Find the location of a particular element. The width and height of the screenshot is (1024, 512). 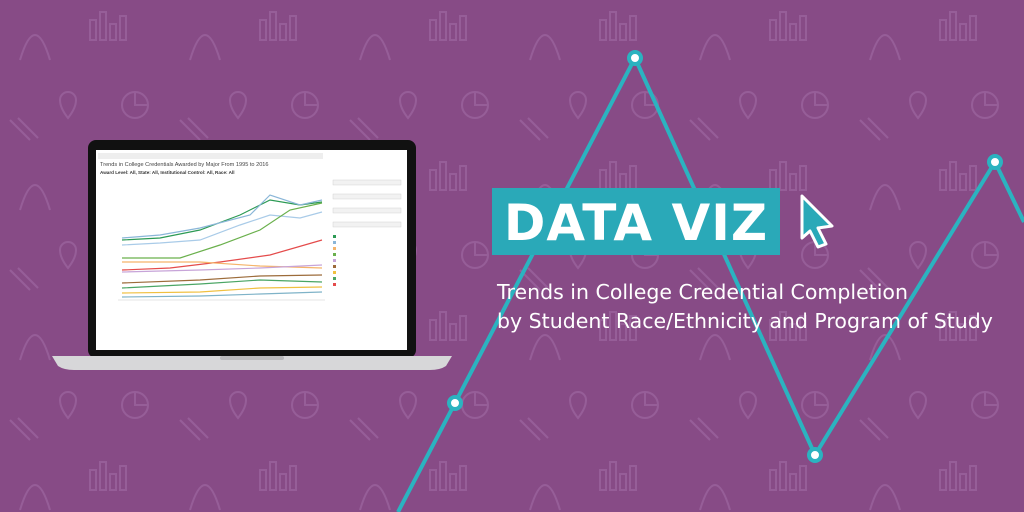

title-box is located at coordinates (636, 221).